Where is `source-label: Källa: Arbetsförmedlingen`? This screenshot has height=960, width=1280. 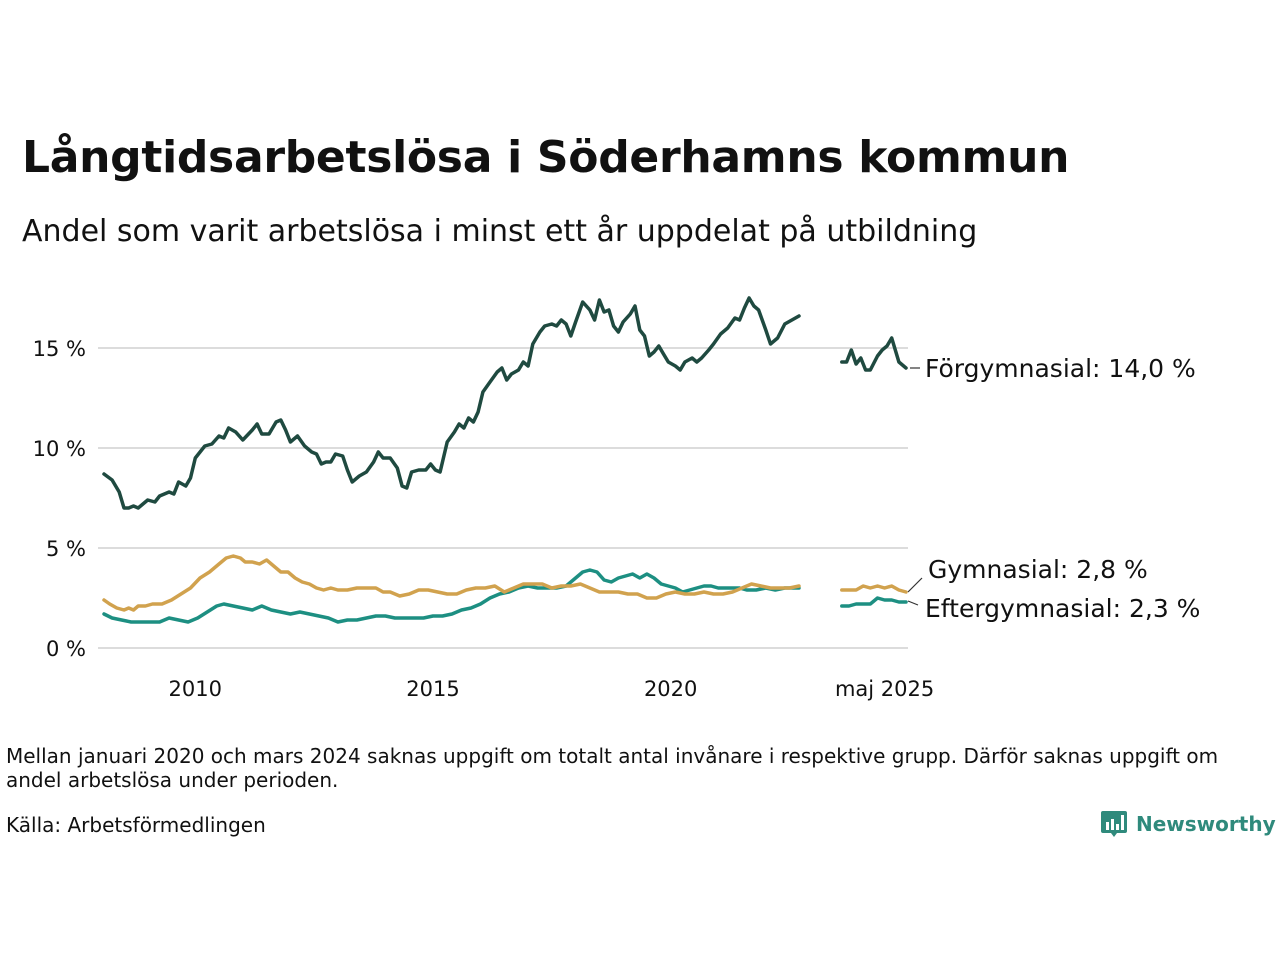 source-label: Källa: Arbetsförmedlingen is located at coordinates (136, 825).